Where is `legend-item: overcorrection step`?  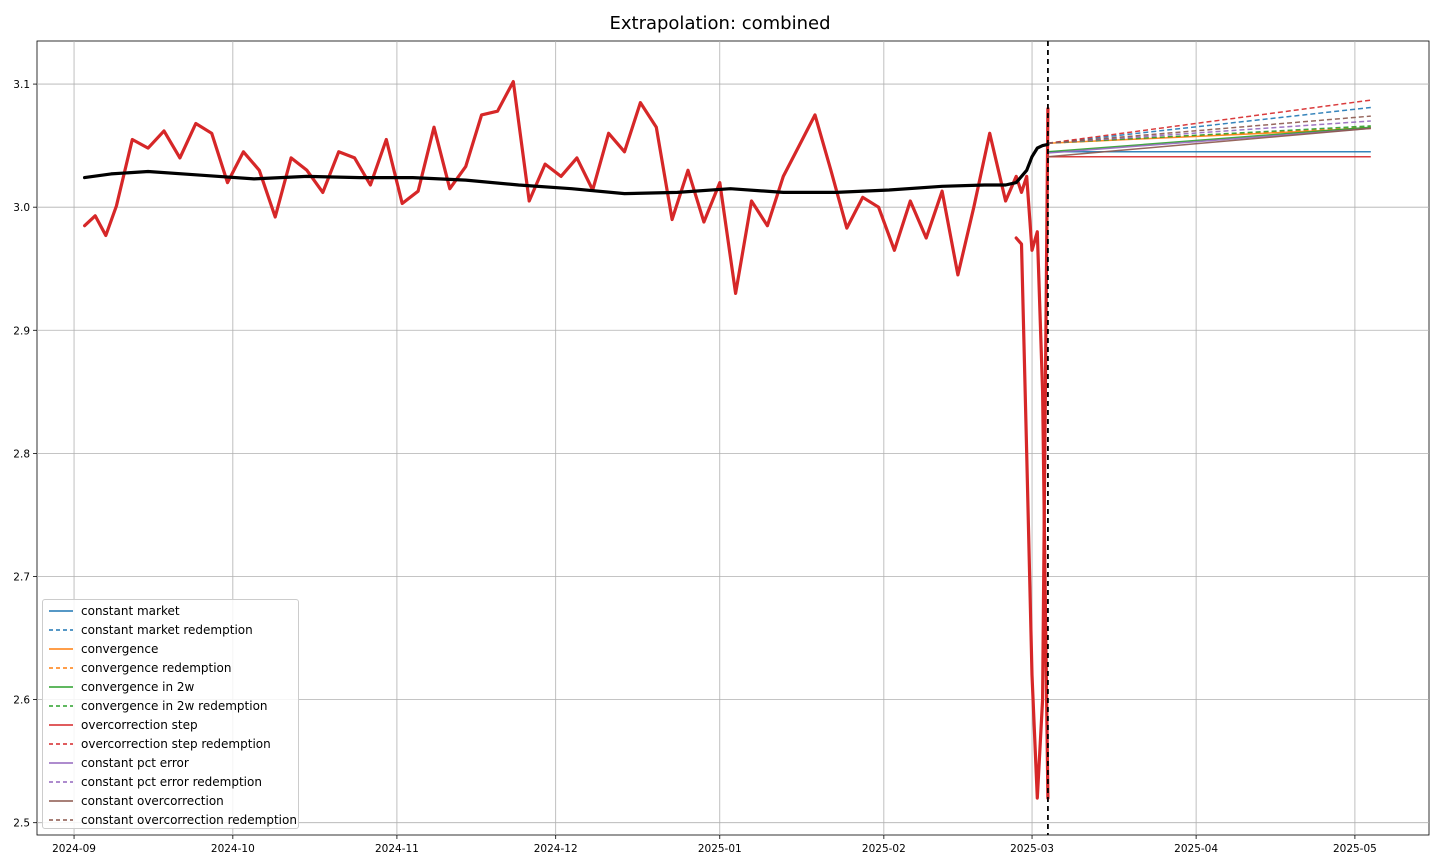 legend-item: overcorrection step is located at coordinates (172, 724).